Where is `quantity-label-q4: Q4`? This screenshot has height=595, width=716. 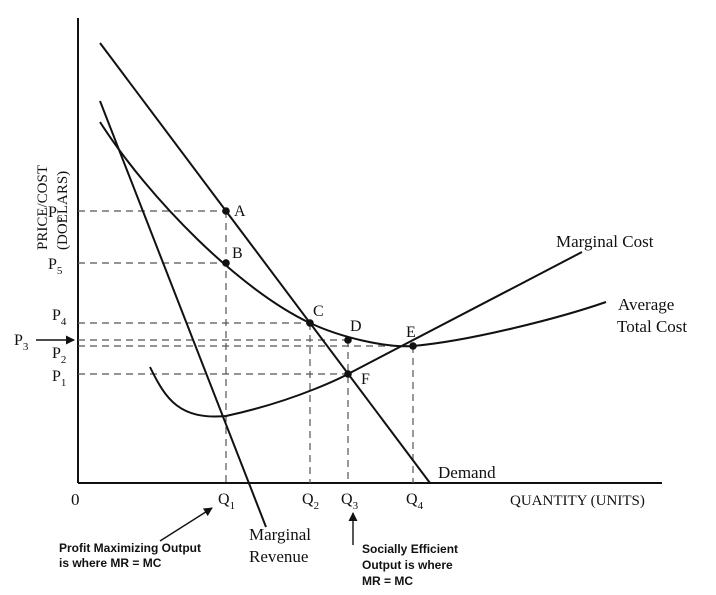
quantity-label-q4: Q4 is located at coordinates (415, 501).